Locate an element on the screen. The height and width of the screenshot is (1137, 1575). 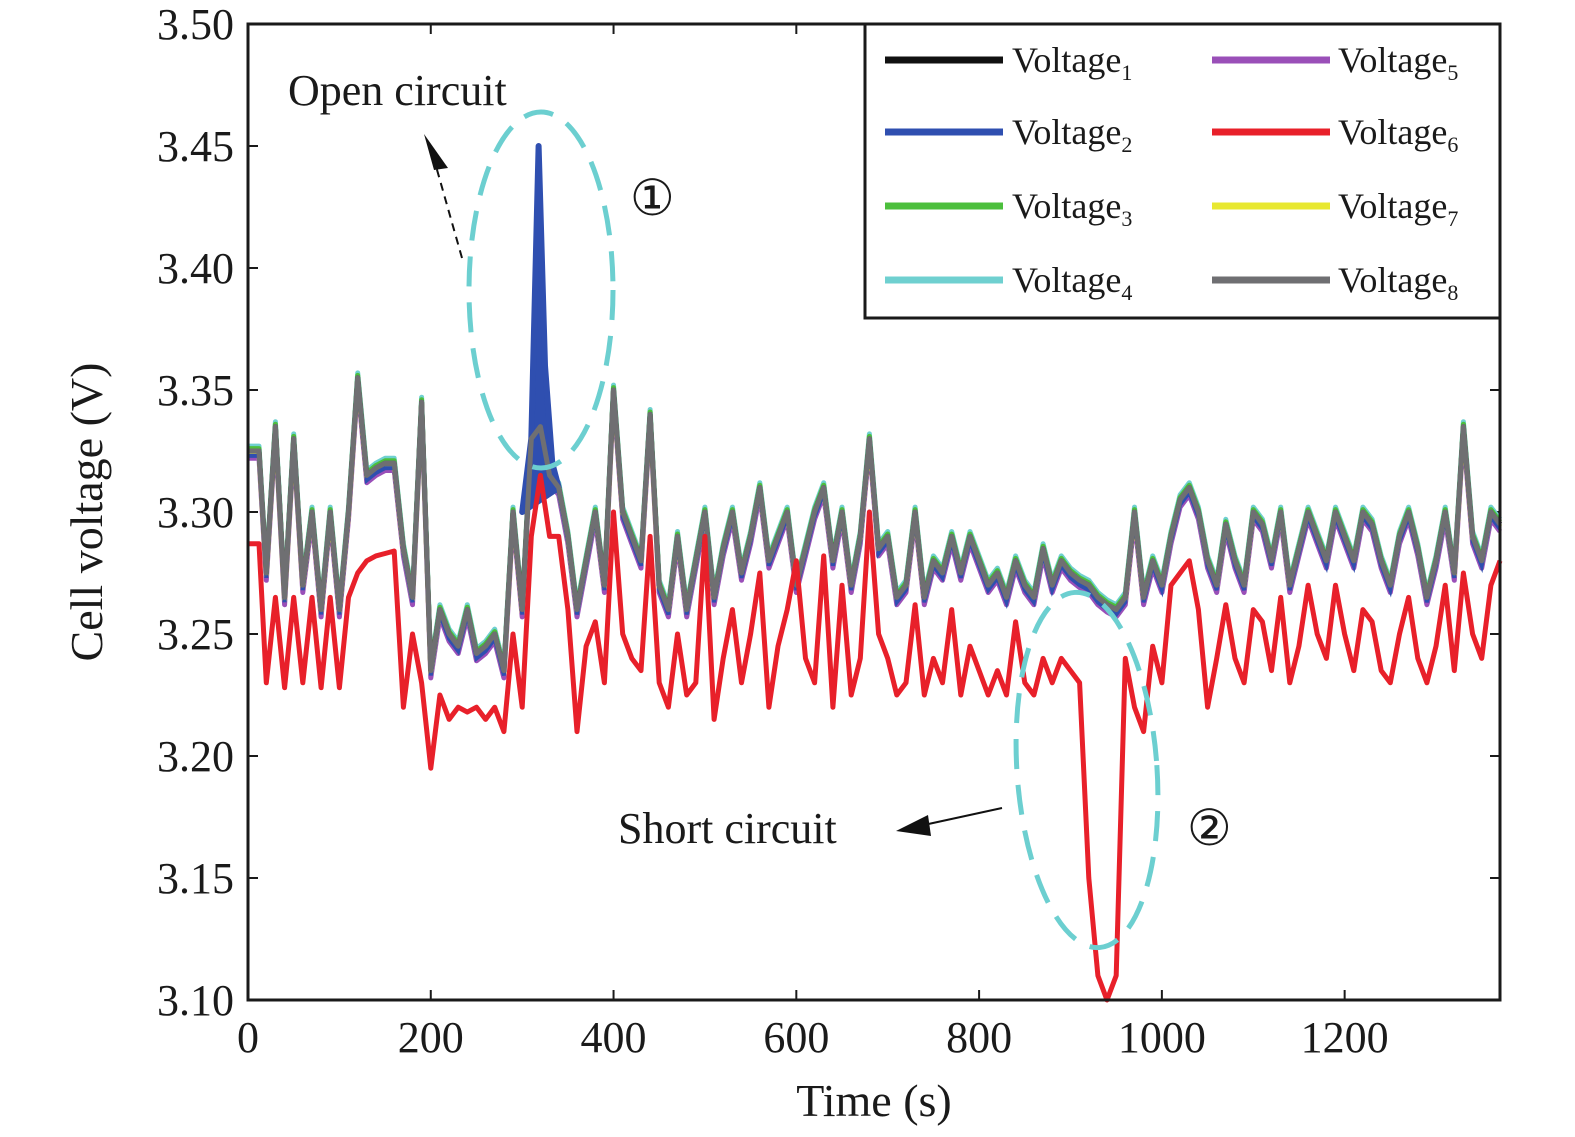
short-circuit-marker: ② is located at coordinates (1209, 828).